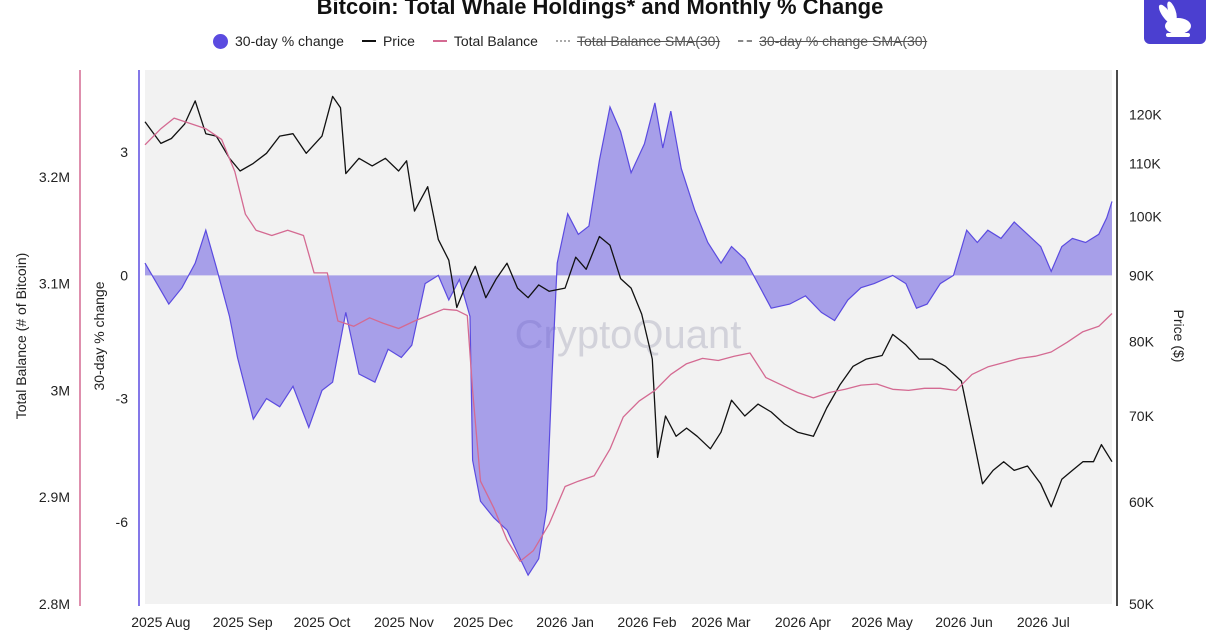 The width and height of the screenshot is (1212, 640). Describe the element at coordinates (648, 41) in the screenshot. I see `legend-label: Total Balance SMA(30)` at that location.